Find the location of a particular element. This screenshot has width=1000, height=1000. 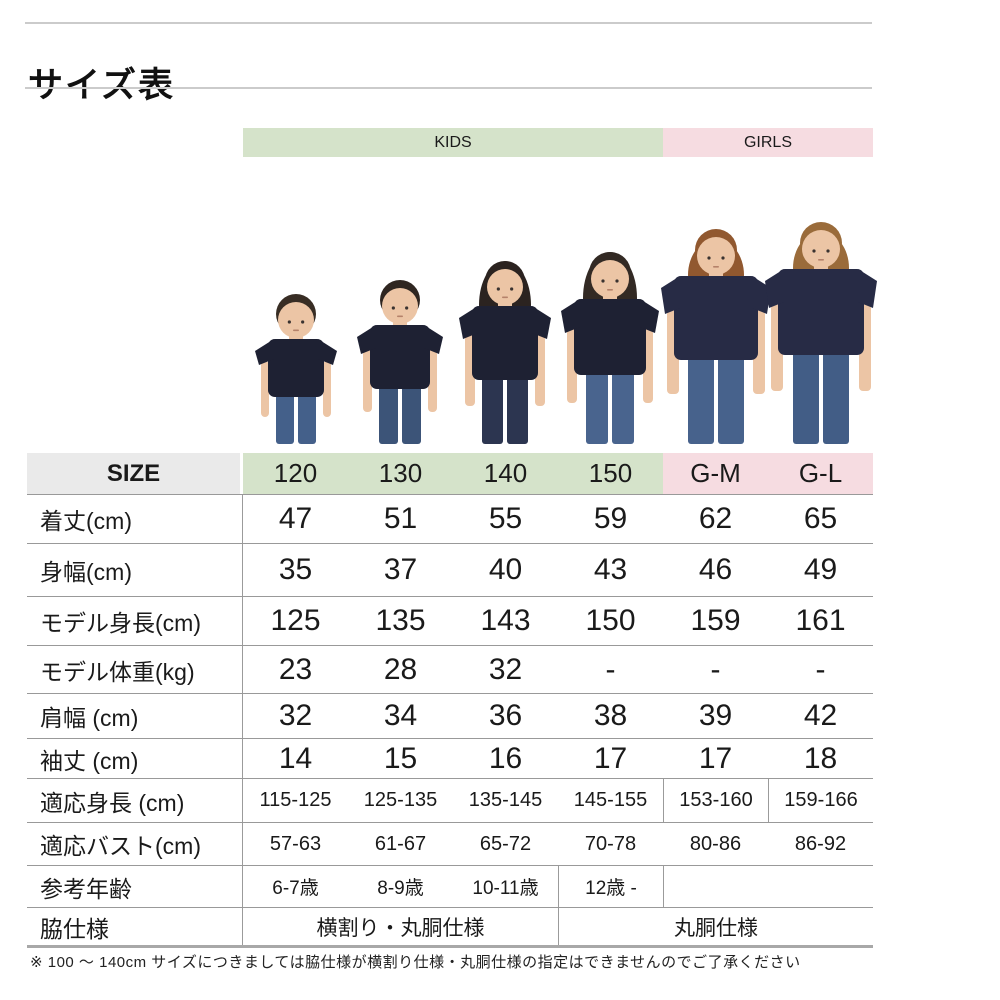

row-label: 適応身長 (cm) is located at coordinates (135, 800).